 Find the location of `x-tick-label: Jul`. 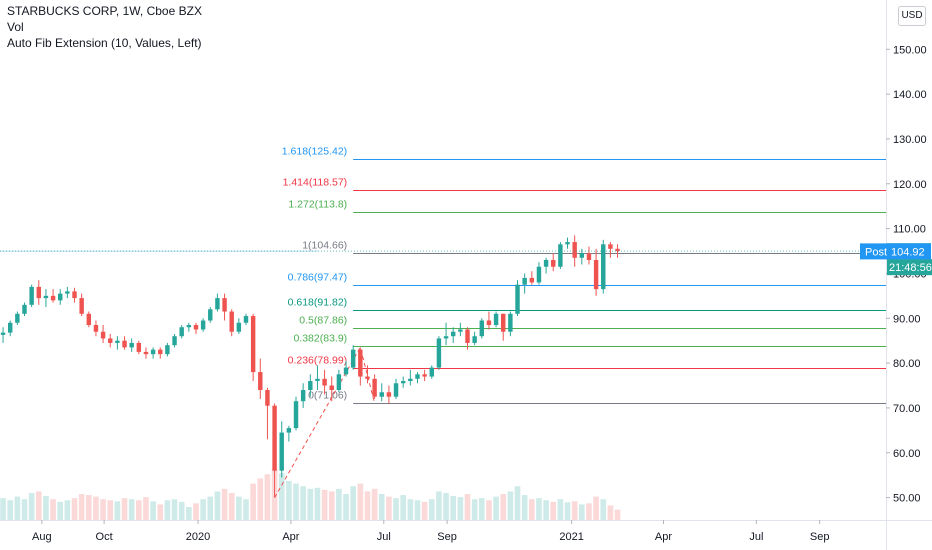

x-tick-label: Jul is located at coordinates (384, 537).